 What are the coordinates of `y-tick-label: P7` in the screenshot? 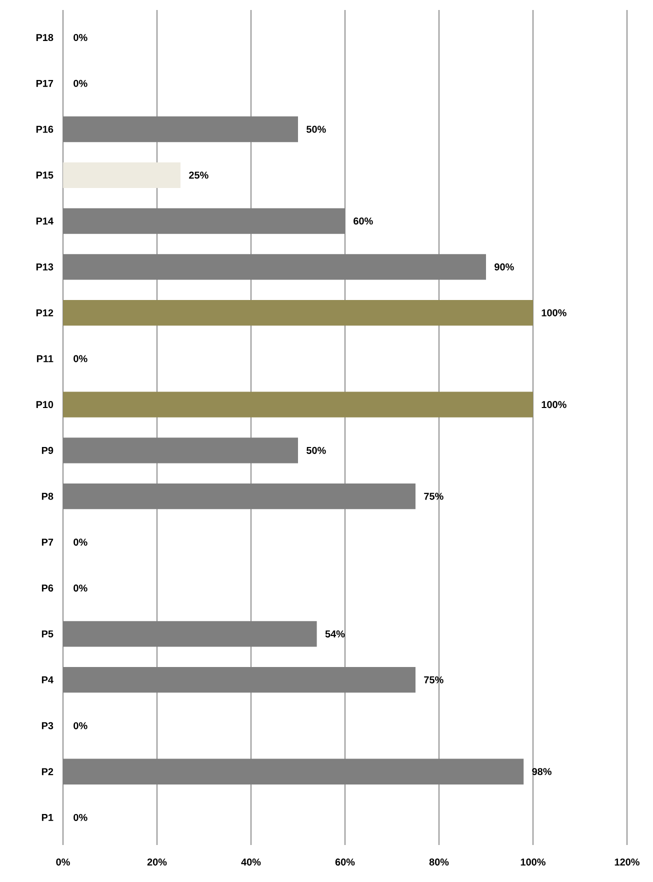 It's located at (48, 542).